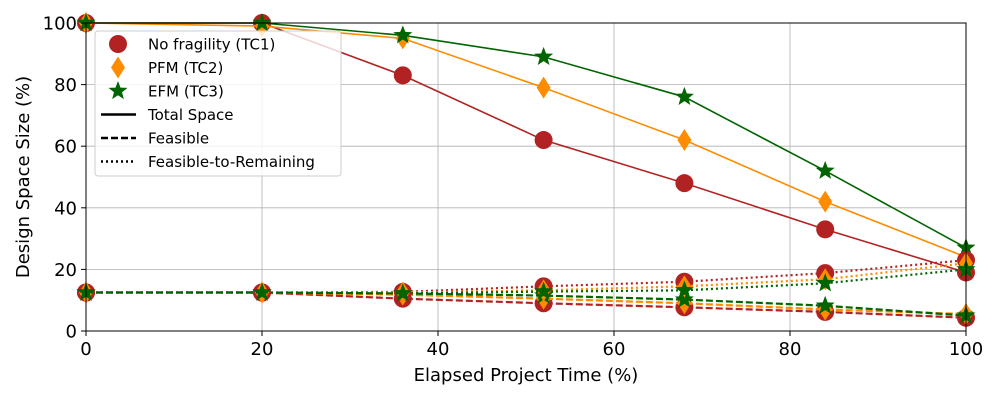 Image resolution: width=1000 pixels, height=400 pixels. I want to click on x-tick-label: 100, so click(966, 349).